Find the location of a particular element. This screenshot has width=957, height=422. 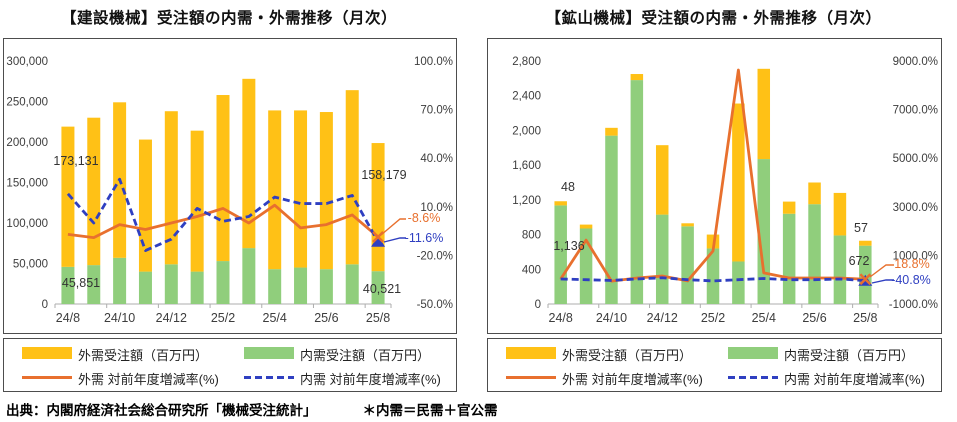

right-axis-tick: 9000.0% is located at coordinates (915, 62).